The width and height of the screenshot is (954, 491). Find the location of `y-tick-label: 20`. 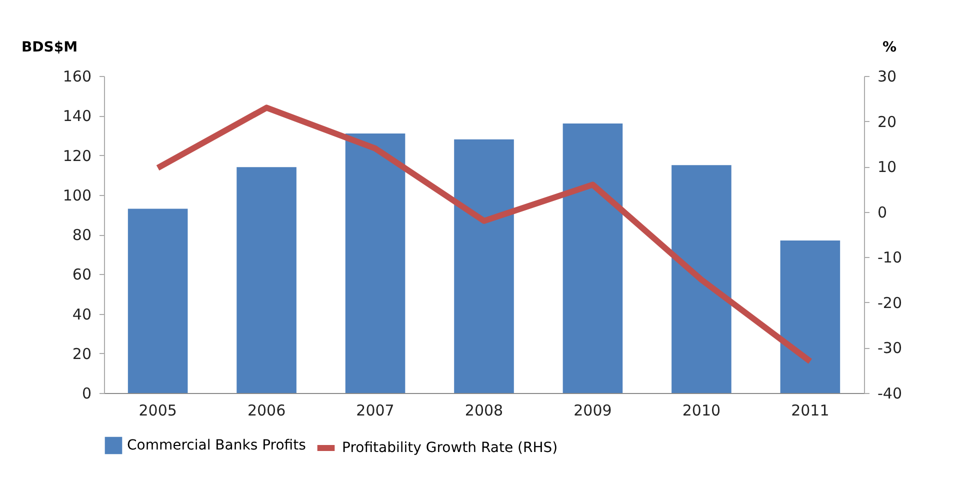

y-tick-label: 20 is located at coordinates (82, 353).